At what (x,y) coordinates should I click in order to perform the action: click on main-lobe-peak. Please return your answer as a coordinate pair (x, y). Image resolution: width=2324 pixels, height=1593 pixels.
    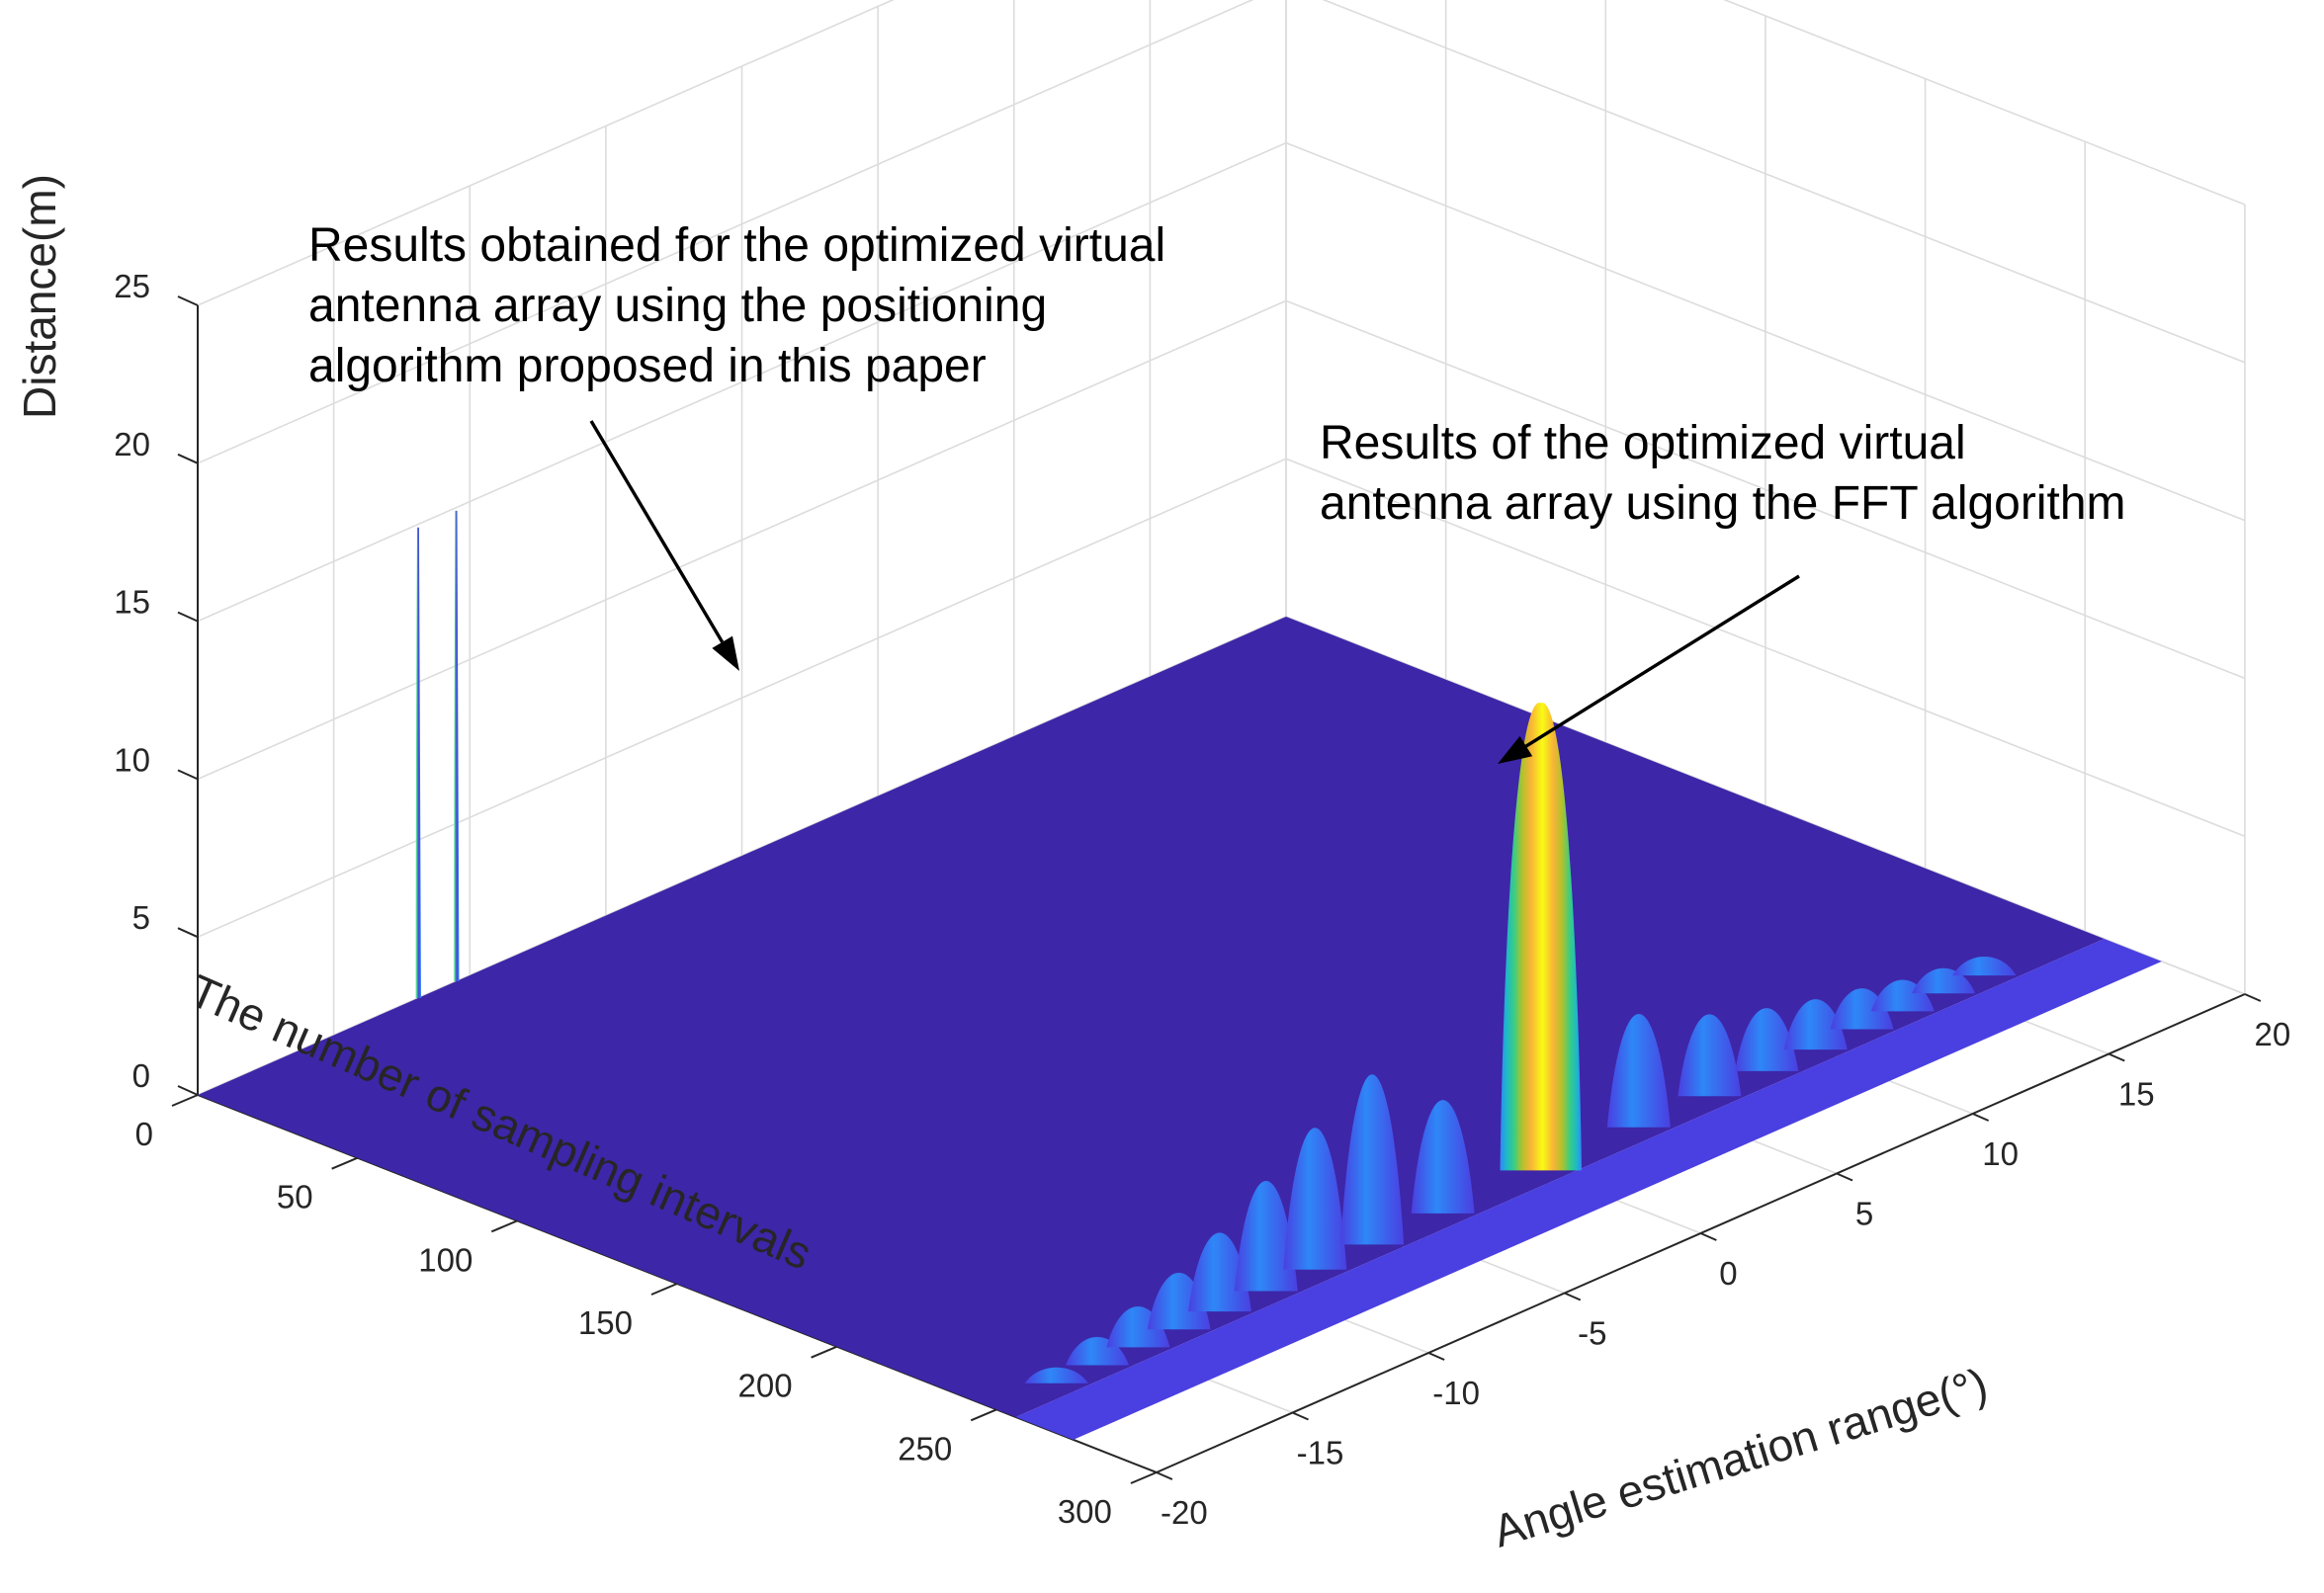
    Looking at the image, I should click on (1541, 937).